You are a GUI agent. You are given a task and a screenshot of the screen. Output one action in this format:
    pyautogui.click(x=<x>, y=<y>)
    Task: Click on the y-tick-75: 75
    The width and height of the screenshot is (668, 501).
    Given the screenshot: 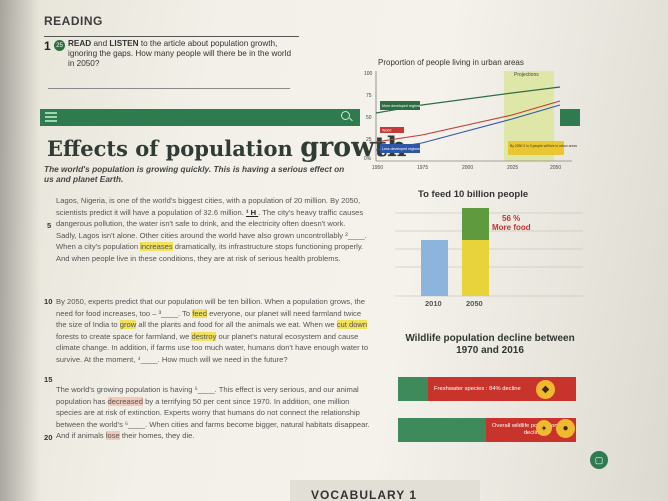 What is the action you would take?
    pyautogui.click(x=369, y=96)
    